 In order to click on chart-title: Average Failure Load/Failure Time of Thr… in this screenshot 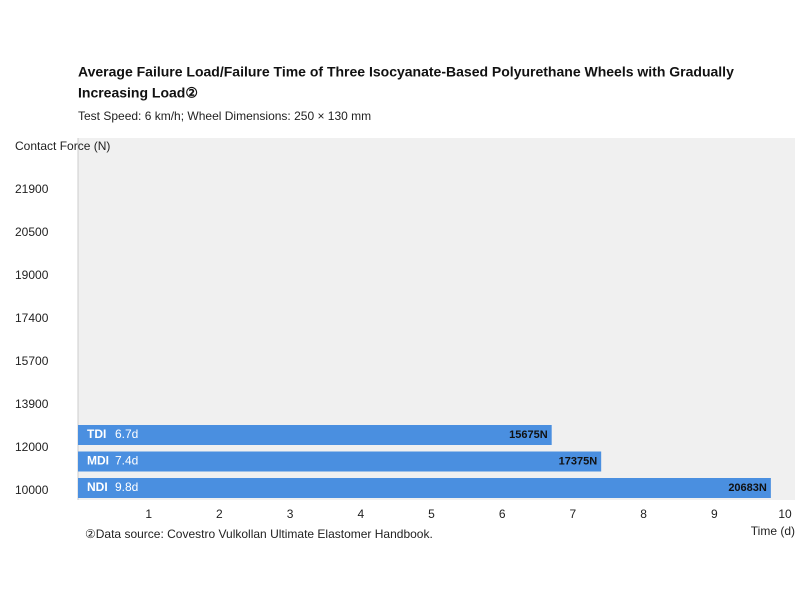, I will do `click(406, 72)`.